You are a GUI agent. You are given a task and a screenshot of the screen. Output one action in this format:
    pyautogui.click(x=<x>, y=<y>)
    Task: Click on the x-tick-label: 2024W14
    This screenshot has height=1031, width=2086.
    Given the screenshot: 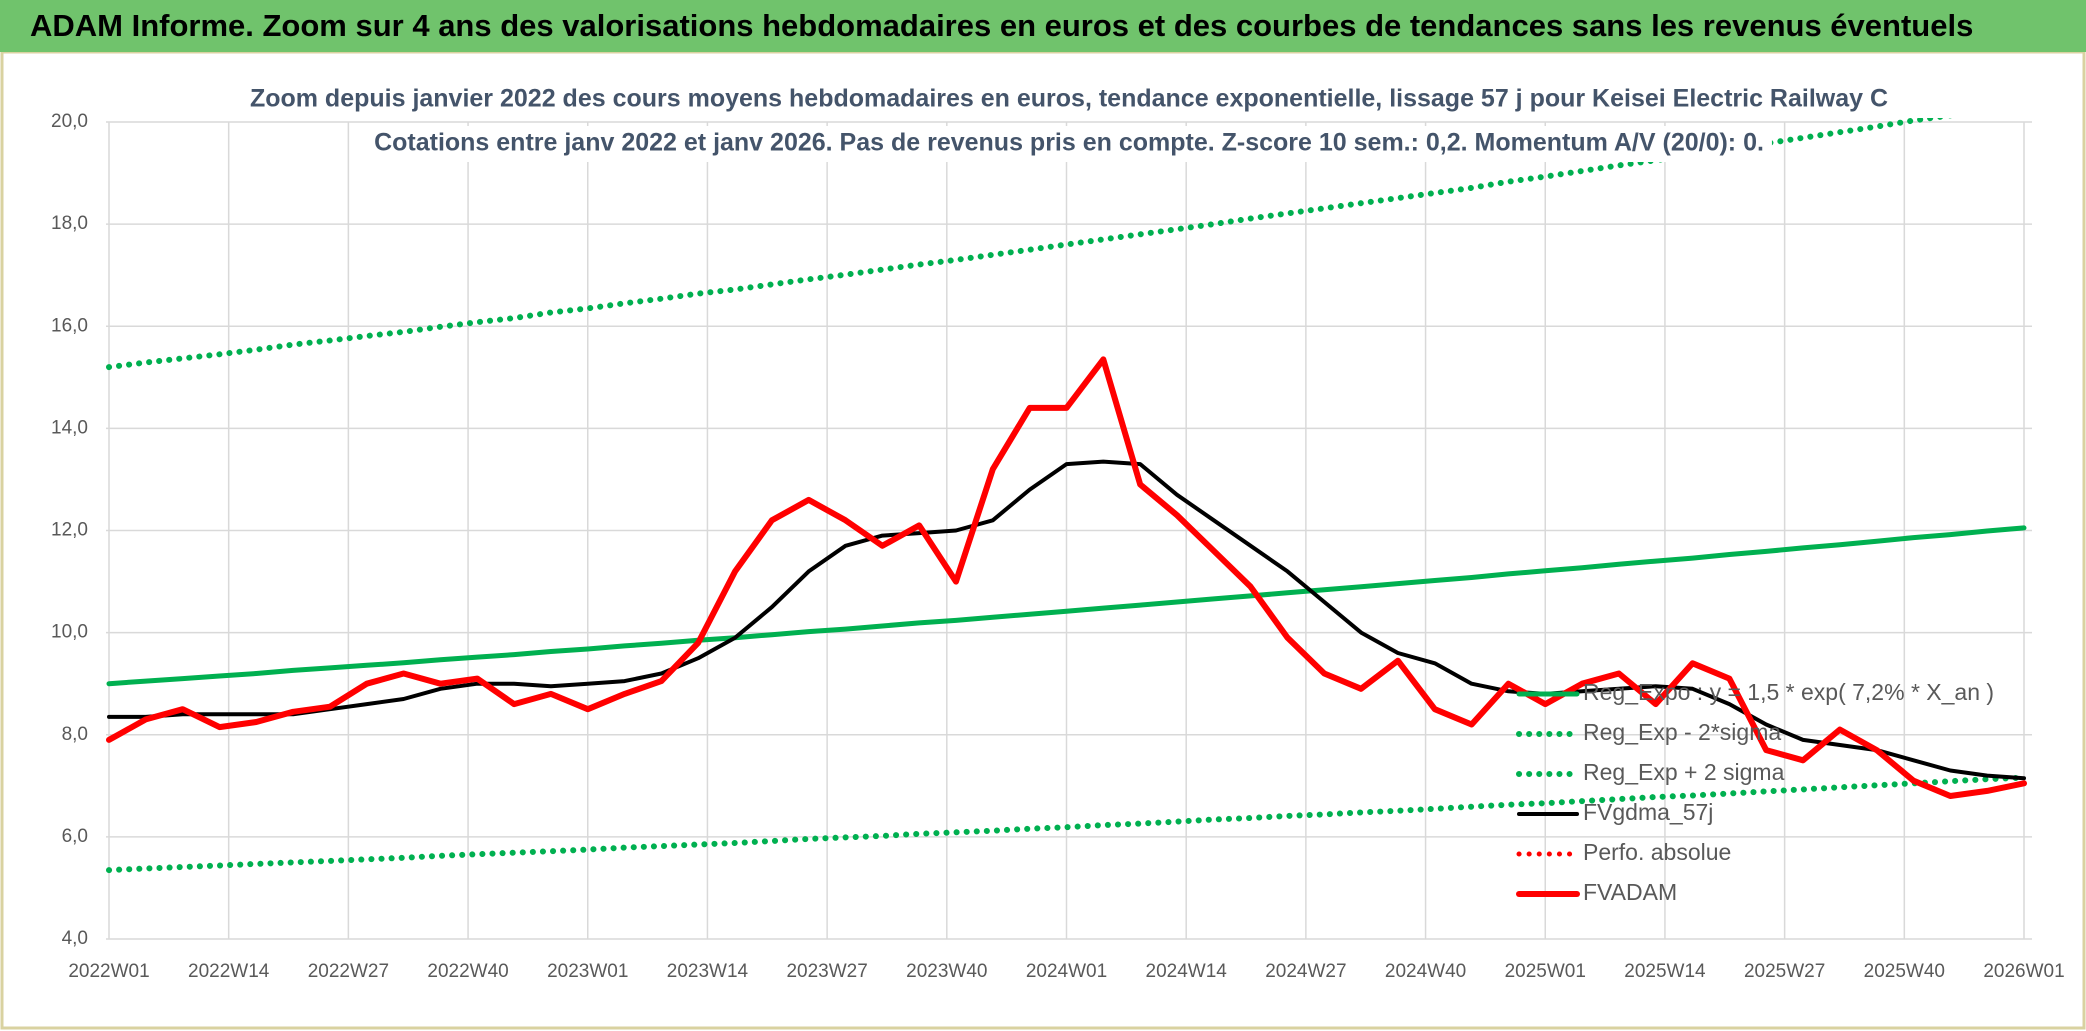 What is the action you would take?
    pyautogui.click(x=1187, y=971)
    